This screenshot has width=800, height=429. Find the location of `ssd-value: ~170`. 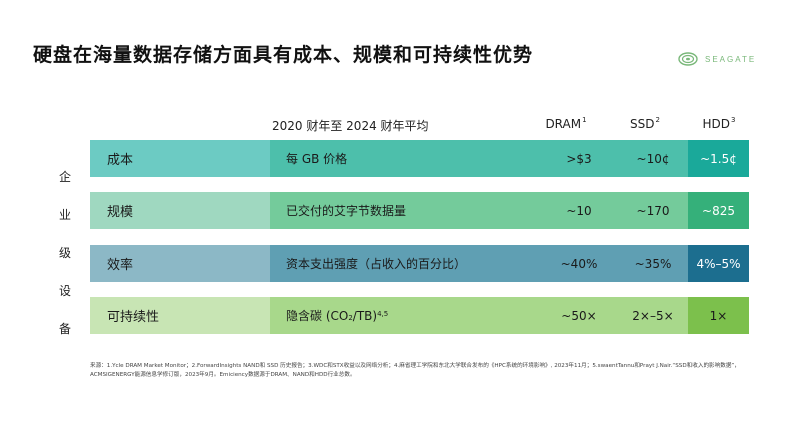

ssd-value: ~170 is located at coordinates (653, 210).